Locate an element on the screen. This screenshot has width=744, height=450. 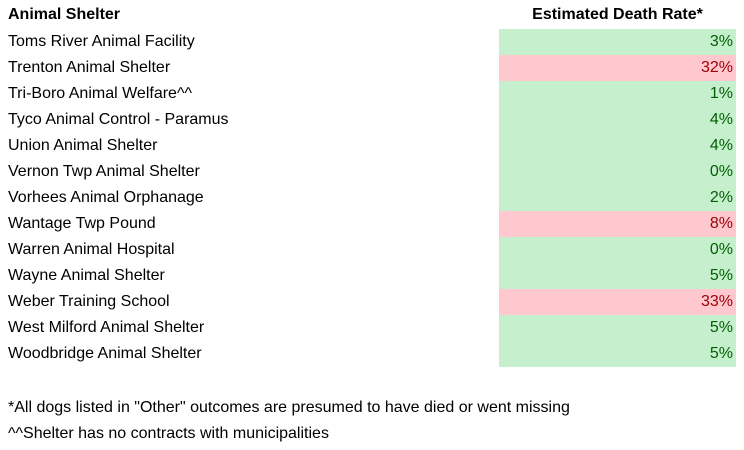
table-row: Wantage Twp Pound 8% is located at coordinates (372, 224).